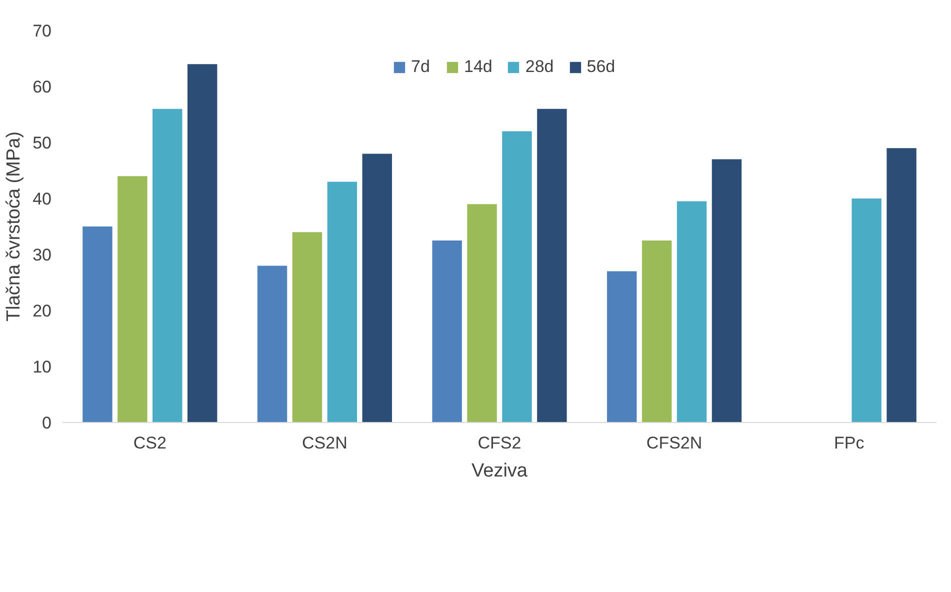 The width and height of the screenshot is (951, 592). I want to click on legend-label: 56d, so click(601, 67).